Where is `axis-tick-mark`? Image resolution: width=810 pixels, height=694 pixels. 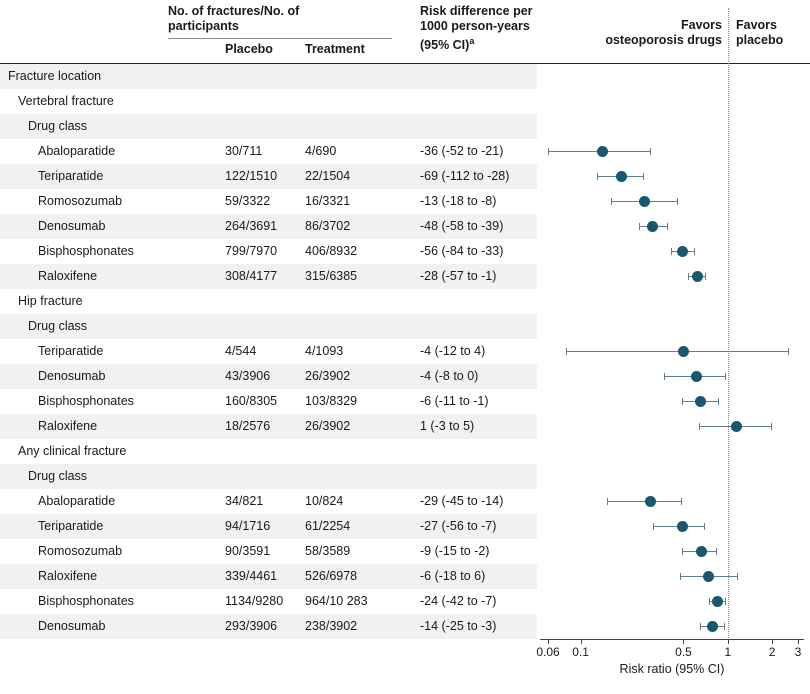 axis-tick-mark is located at coordinates (684, 641).